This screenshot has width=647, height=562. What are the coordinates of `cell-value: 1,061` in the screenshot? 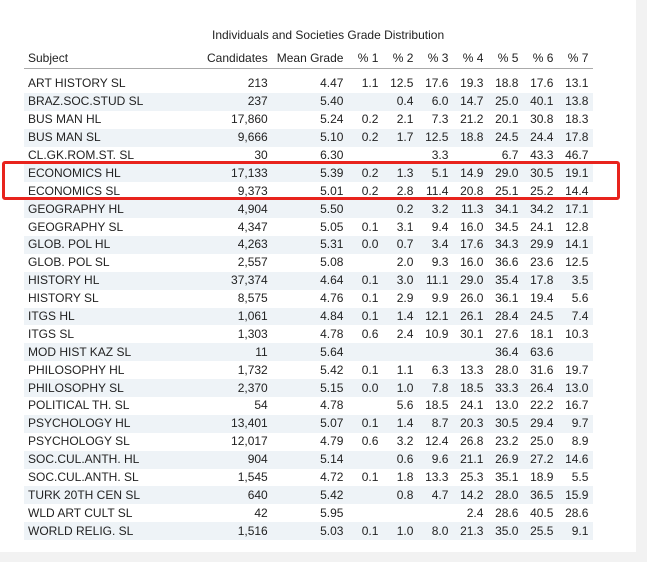 It's located at (238, 316).